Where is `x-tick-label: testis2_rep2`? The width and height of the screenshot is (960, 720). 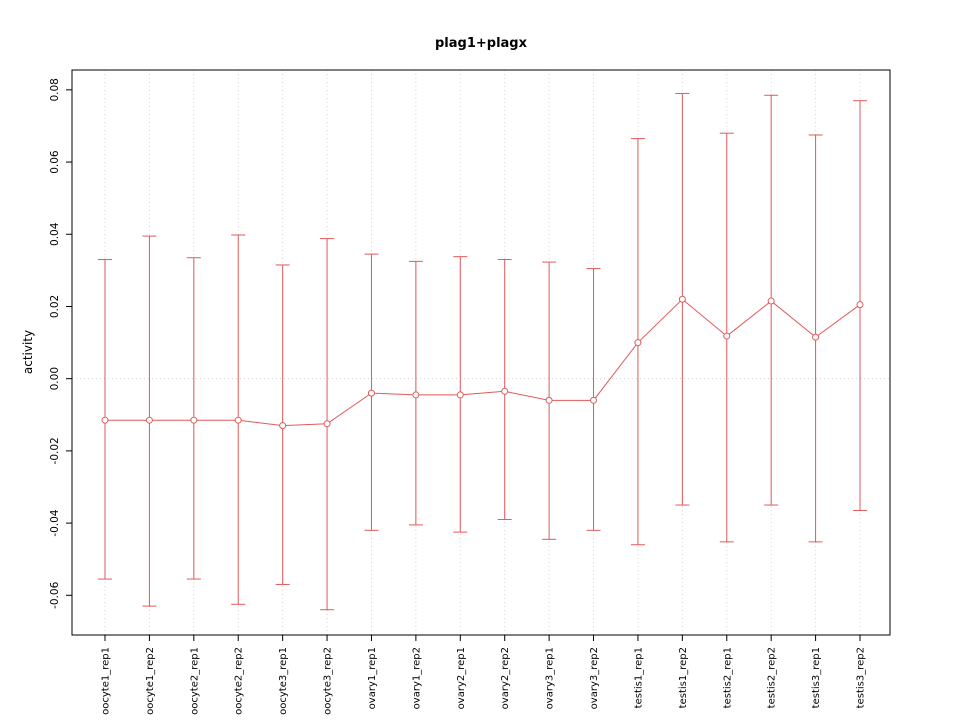
x-tick-label: testis2_rep2 is located at coordinates (772, 677).